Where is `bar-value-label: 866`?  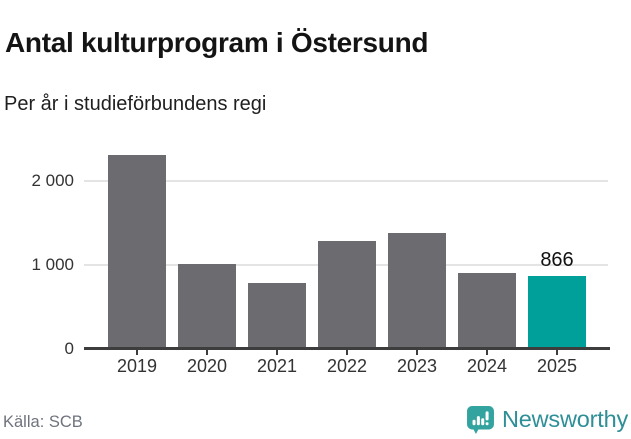
bar-value-label: 866 is located at coordinates (557, 260).